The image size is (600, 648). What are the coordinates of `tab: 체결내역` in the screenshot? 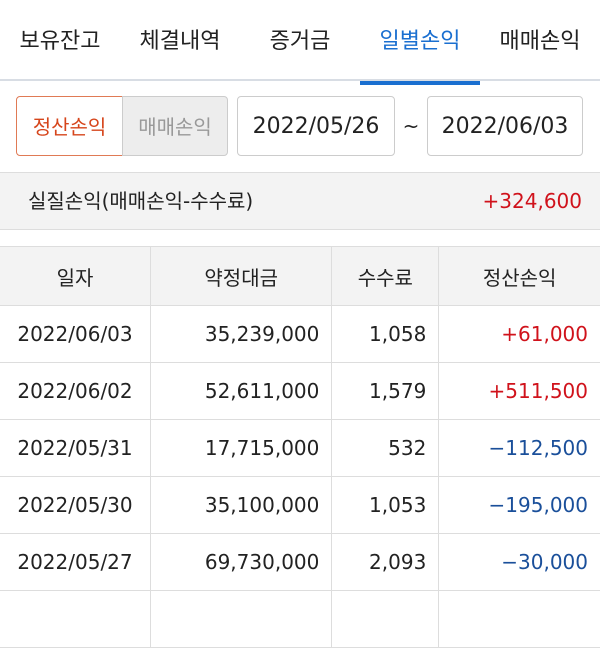 It's located at (180, 41).